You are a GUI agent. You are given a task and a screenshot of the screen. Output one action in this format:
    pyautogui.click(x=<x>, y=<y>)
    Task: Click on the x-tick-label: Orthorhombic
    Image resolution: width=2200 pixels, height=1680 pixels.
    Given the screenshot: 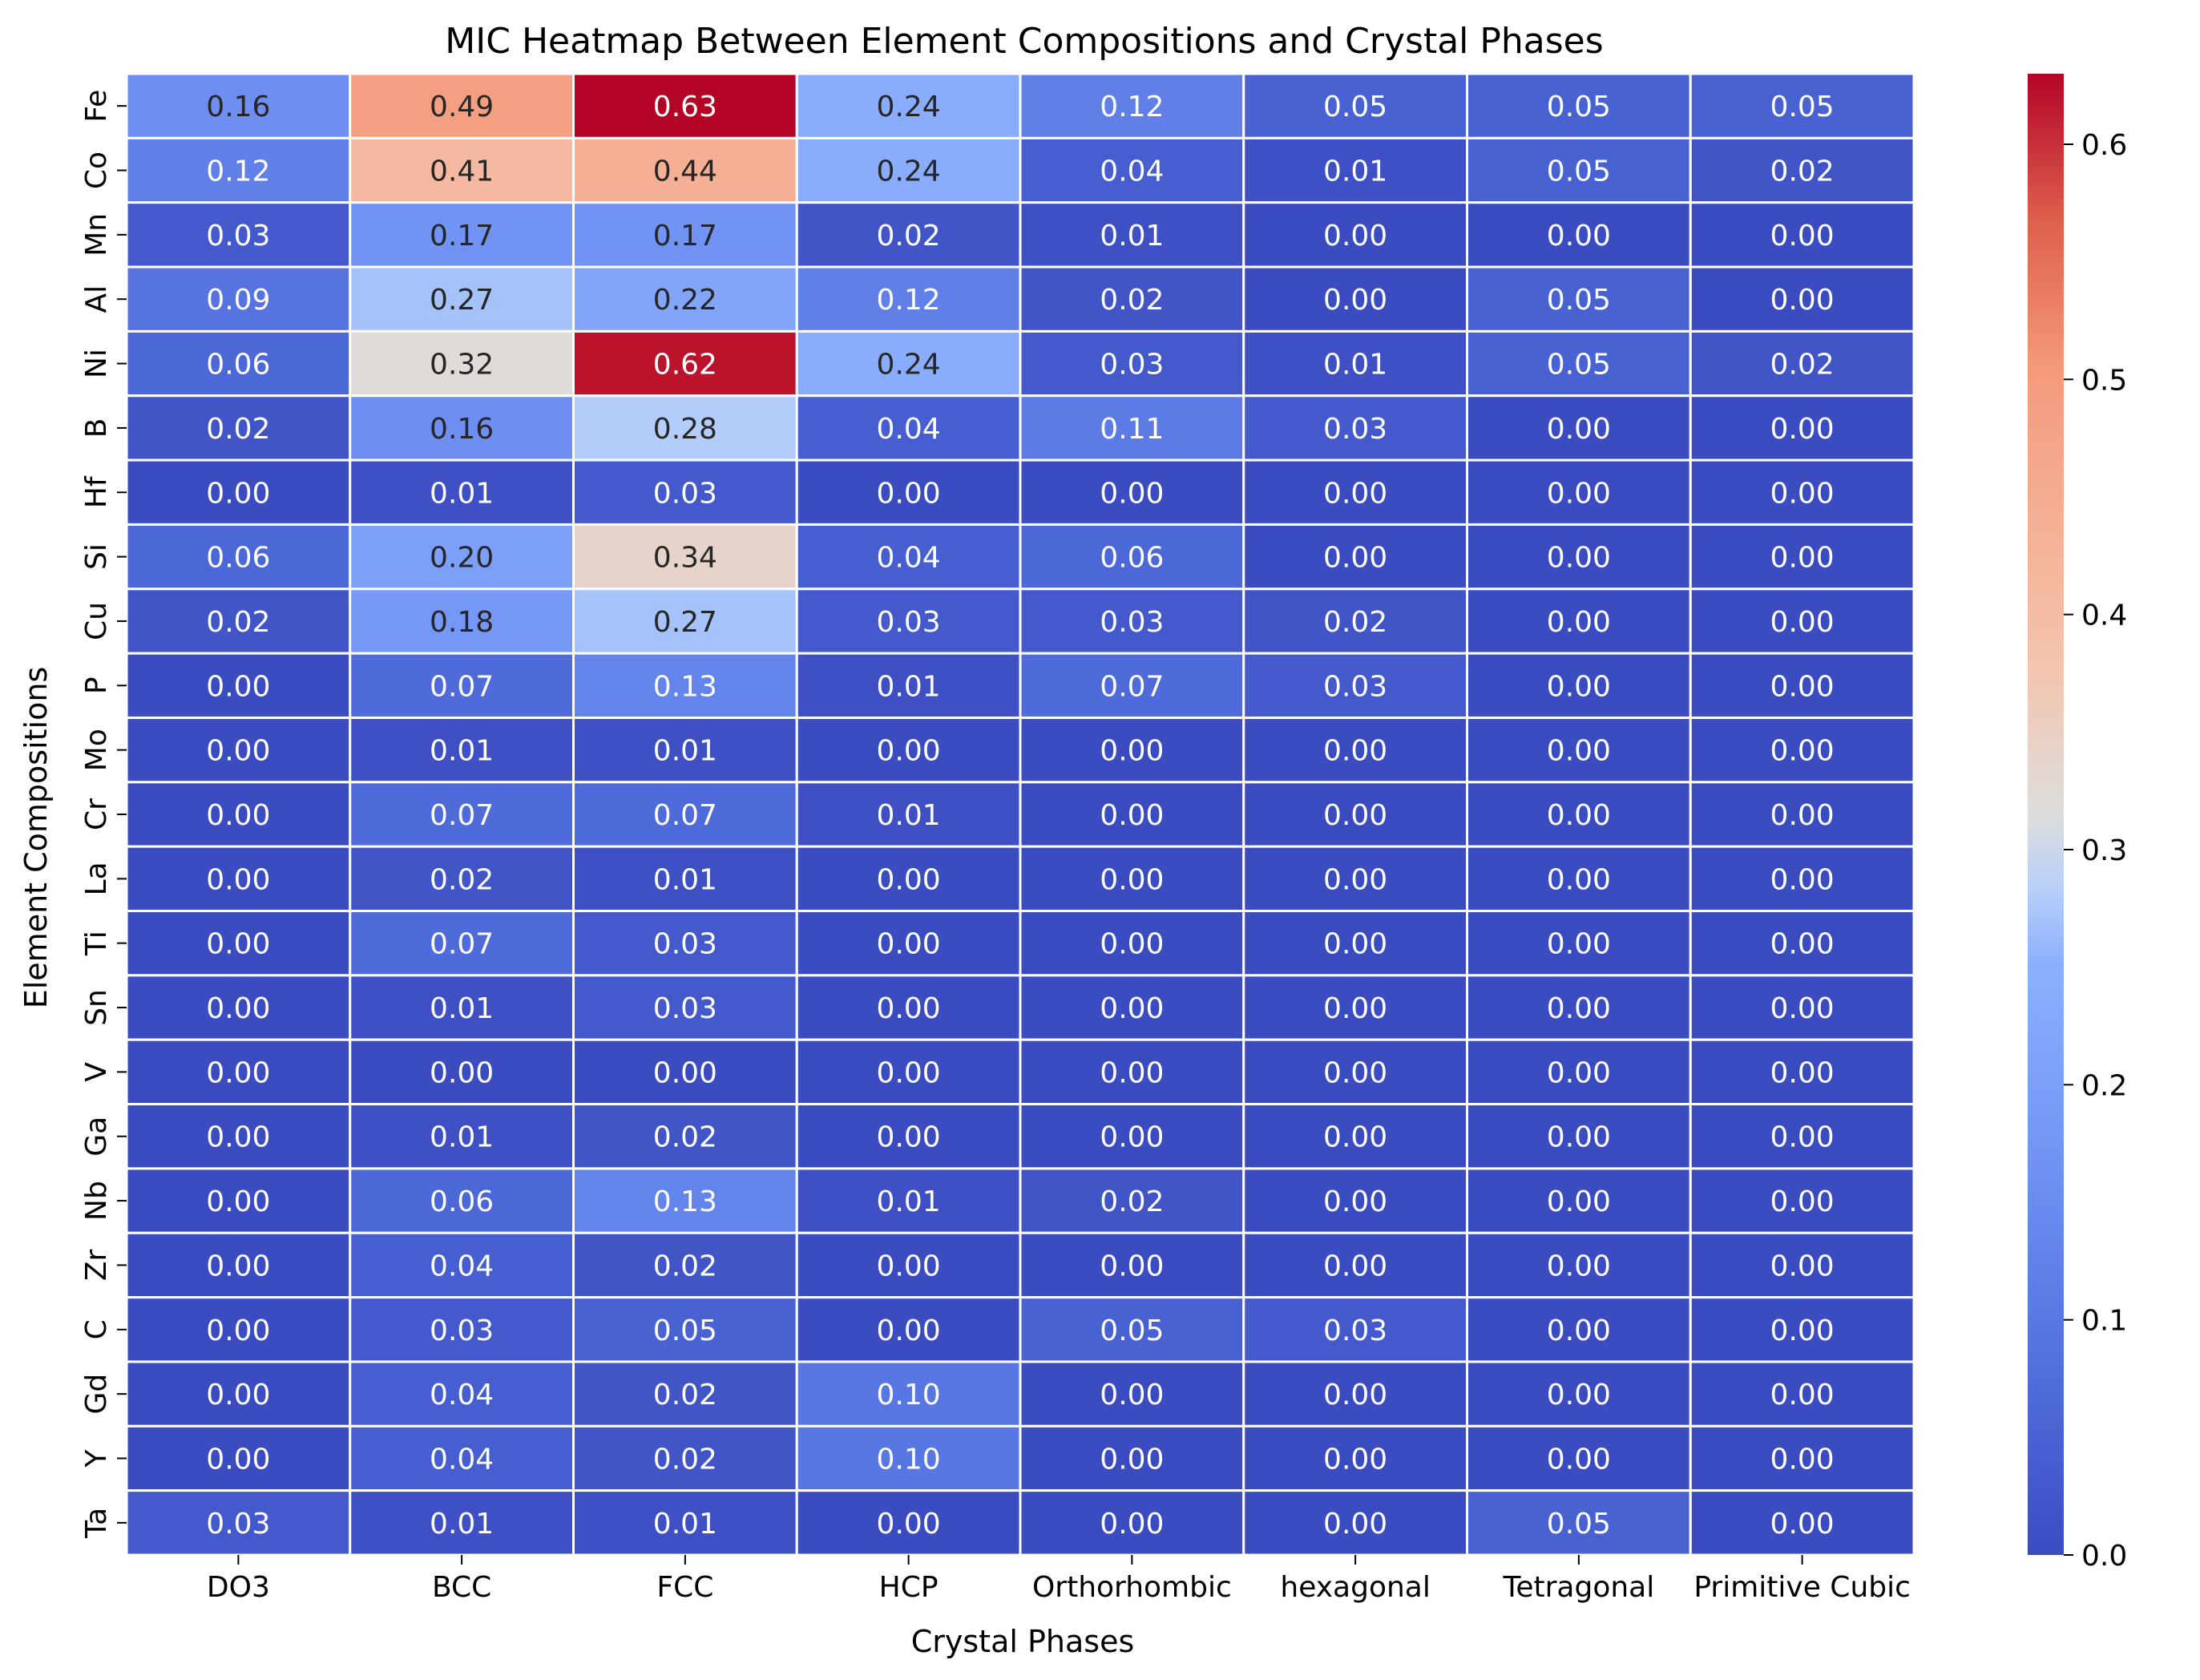 What is the action you would take?
    pyautogui.click(x=1132, y=1587)
    